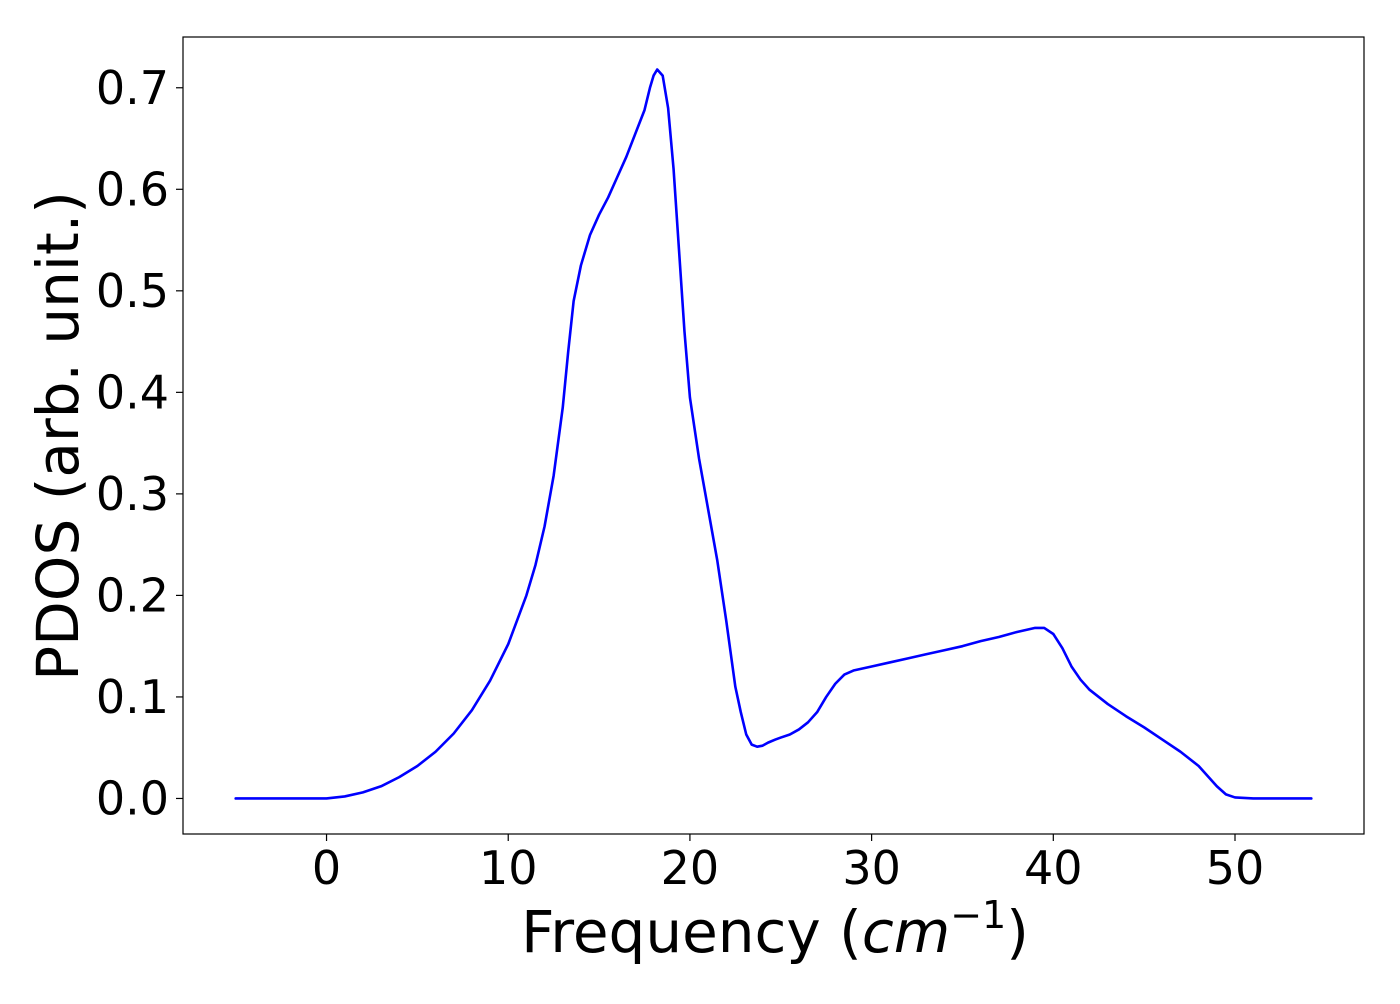 The image size is (1400, 1004). I want to click on y-tick-label: 0.7, so click(132, 88).